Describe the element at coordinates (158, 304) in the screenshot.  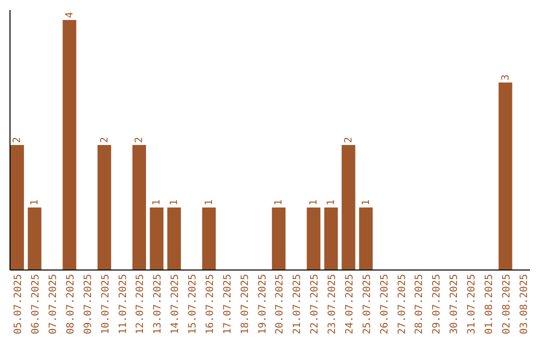
I see `x-tick-label: 13.07.2025` at that location.